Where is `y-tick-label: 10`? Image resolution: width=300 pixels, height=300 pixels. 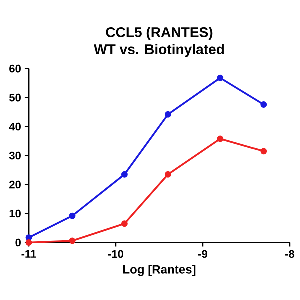 y-tick-label: 10 is located at coordinates (15, 214).